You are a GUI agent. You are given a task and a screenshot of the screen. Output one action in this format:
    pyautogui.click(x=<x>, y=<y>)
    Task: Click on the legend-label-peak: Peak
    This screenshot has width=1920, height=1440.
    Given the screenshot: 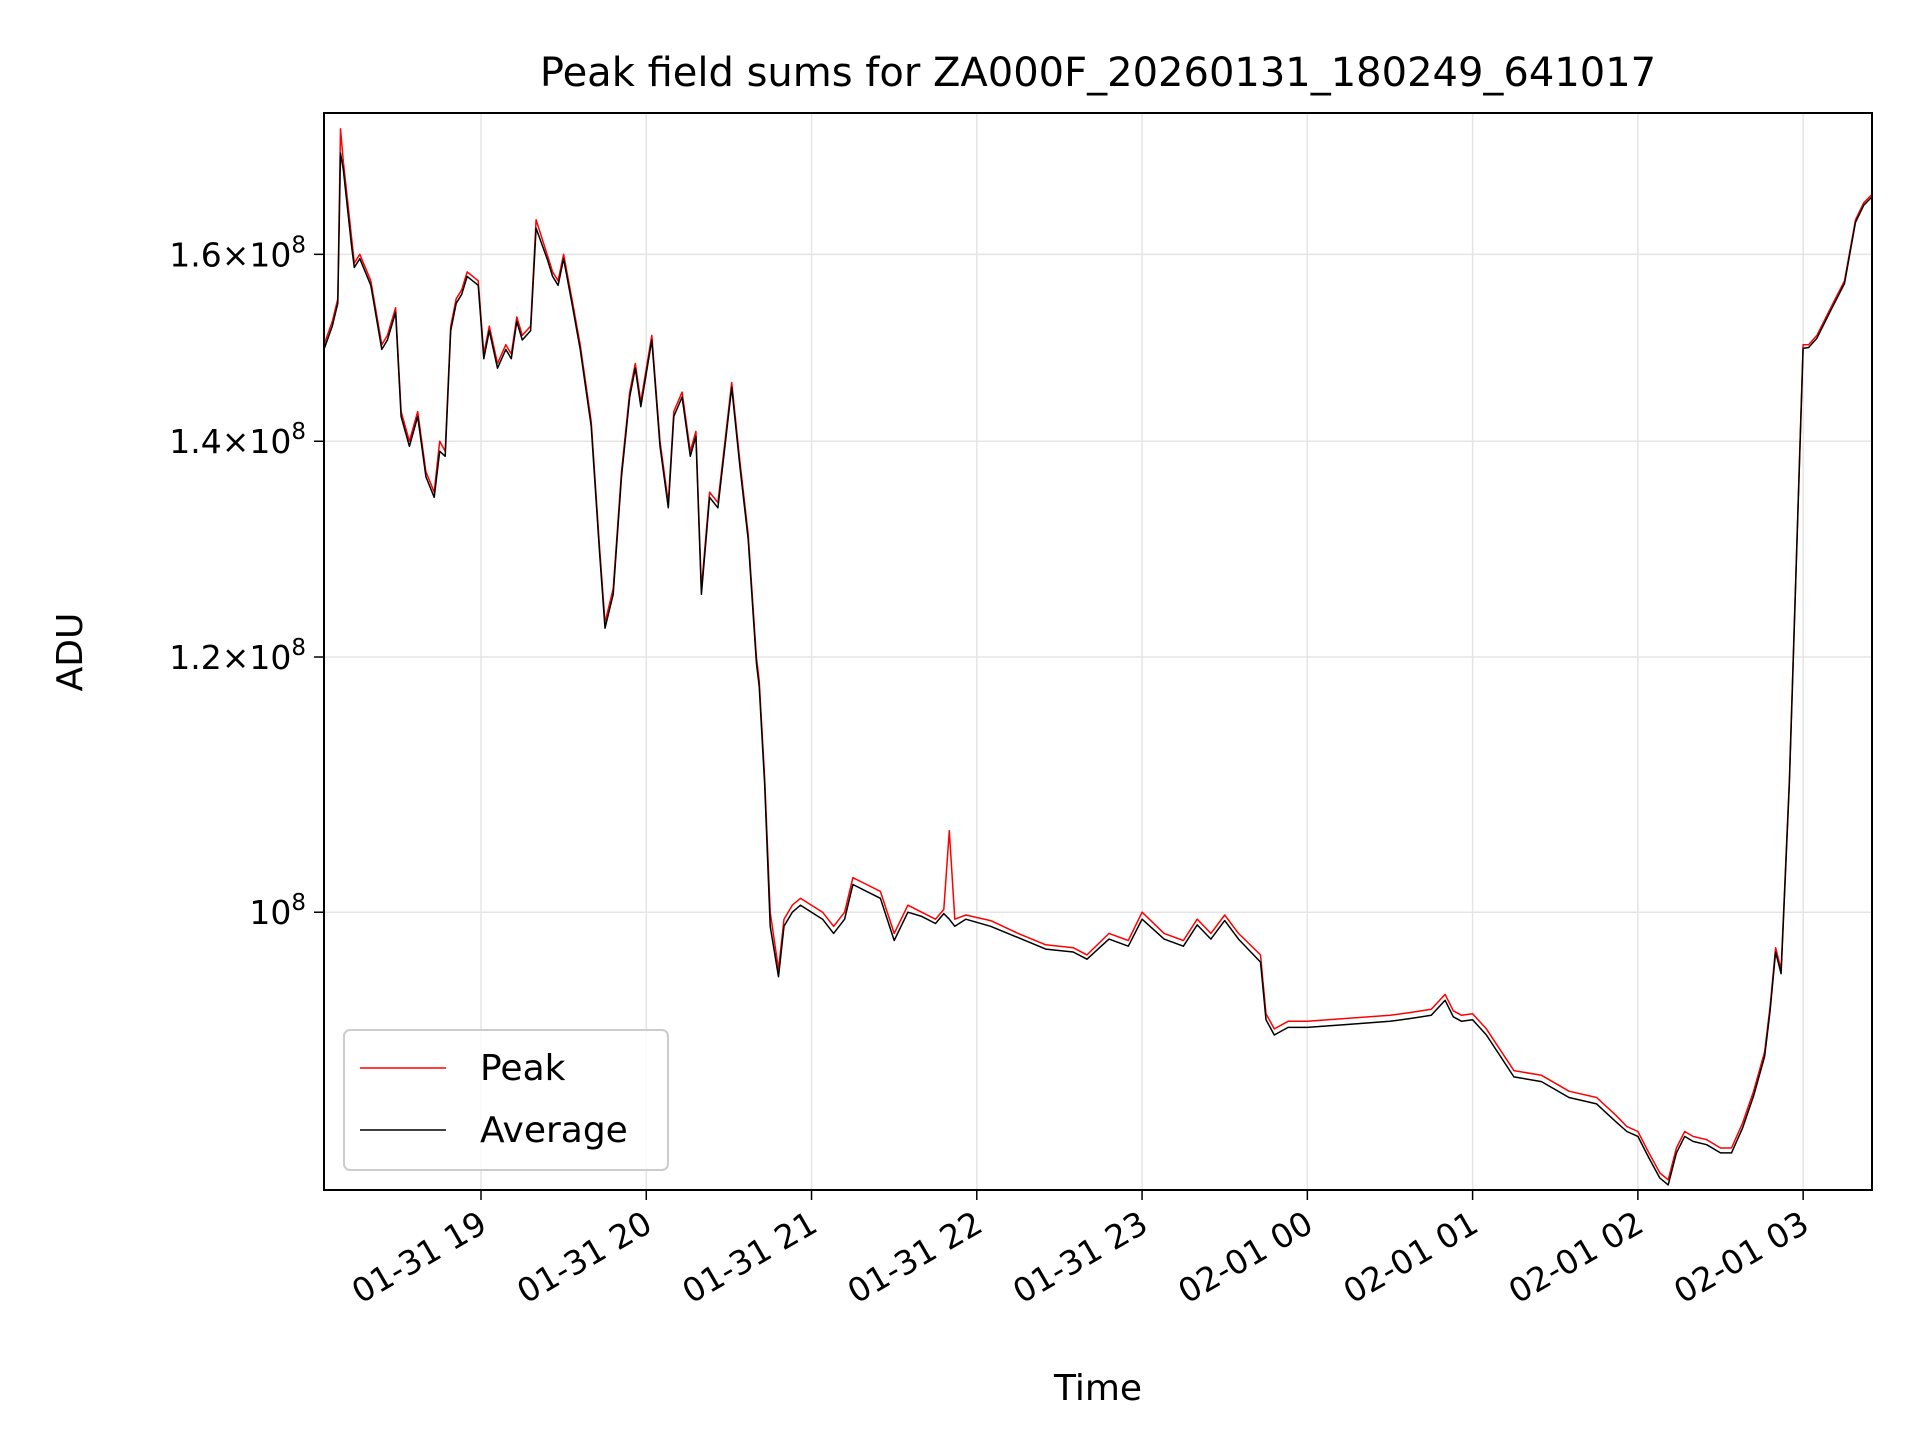 What is the action you would take?
    pyautogui.click(x=523, y=1068)
    